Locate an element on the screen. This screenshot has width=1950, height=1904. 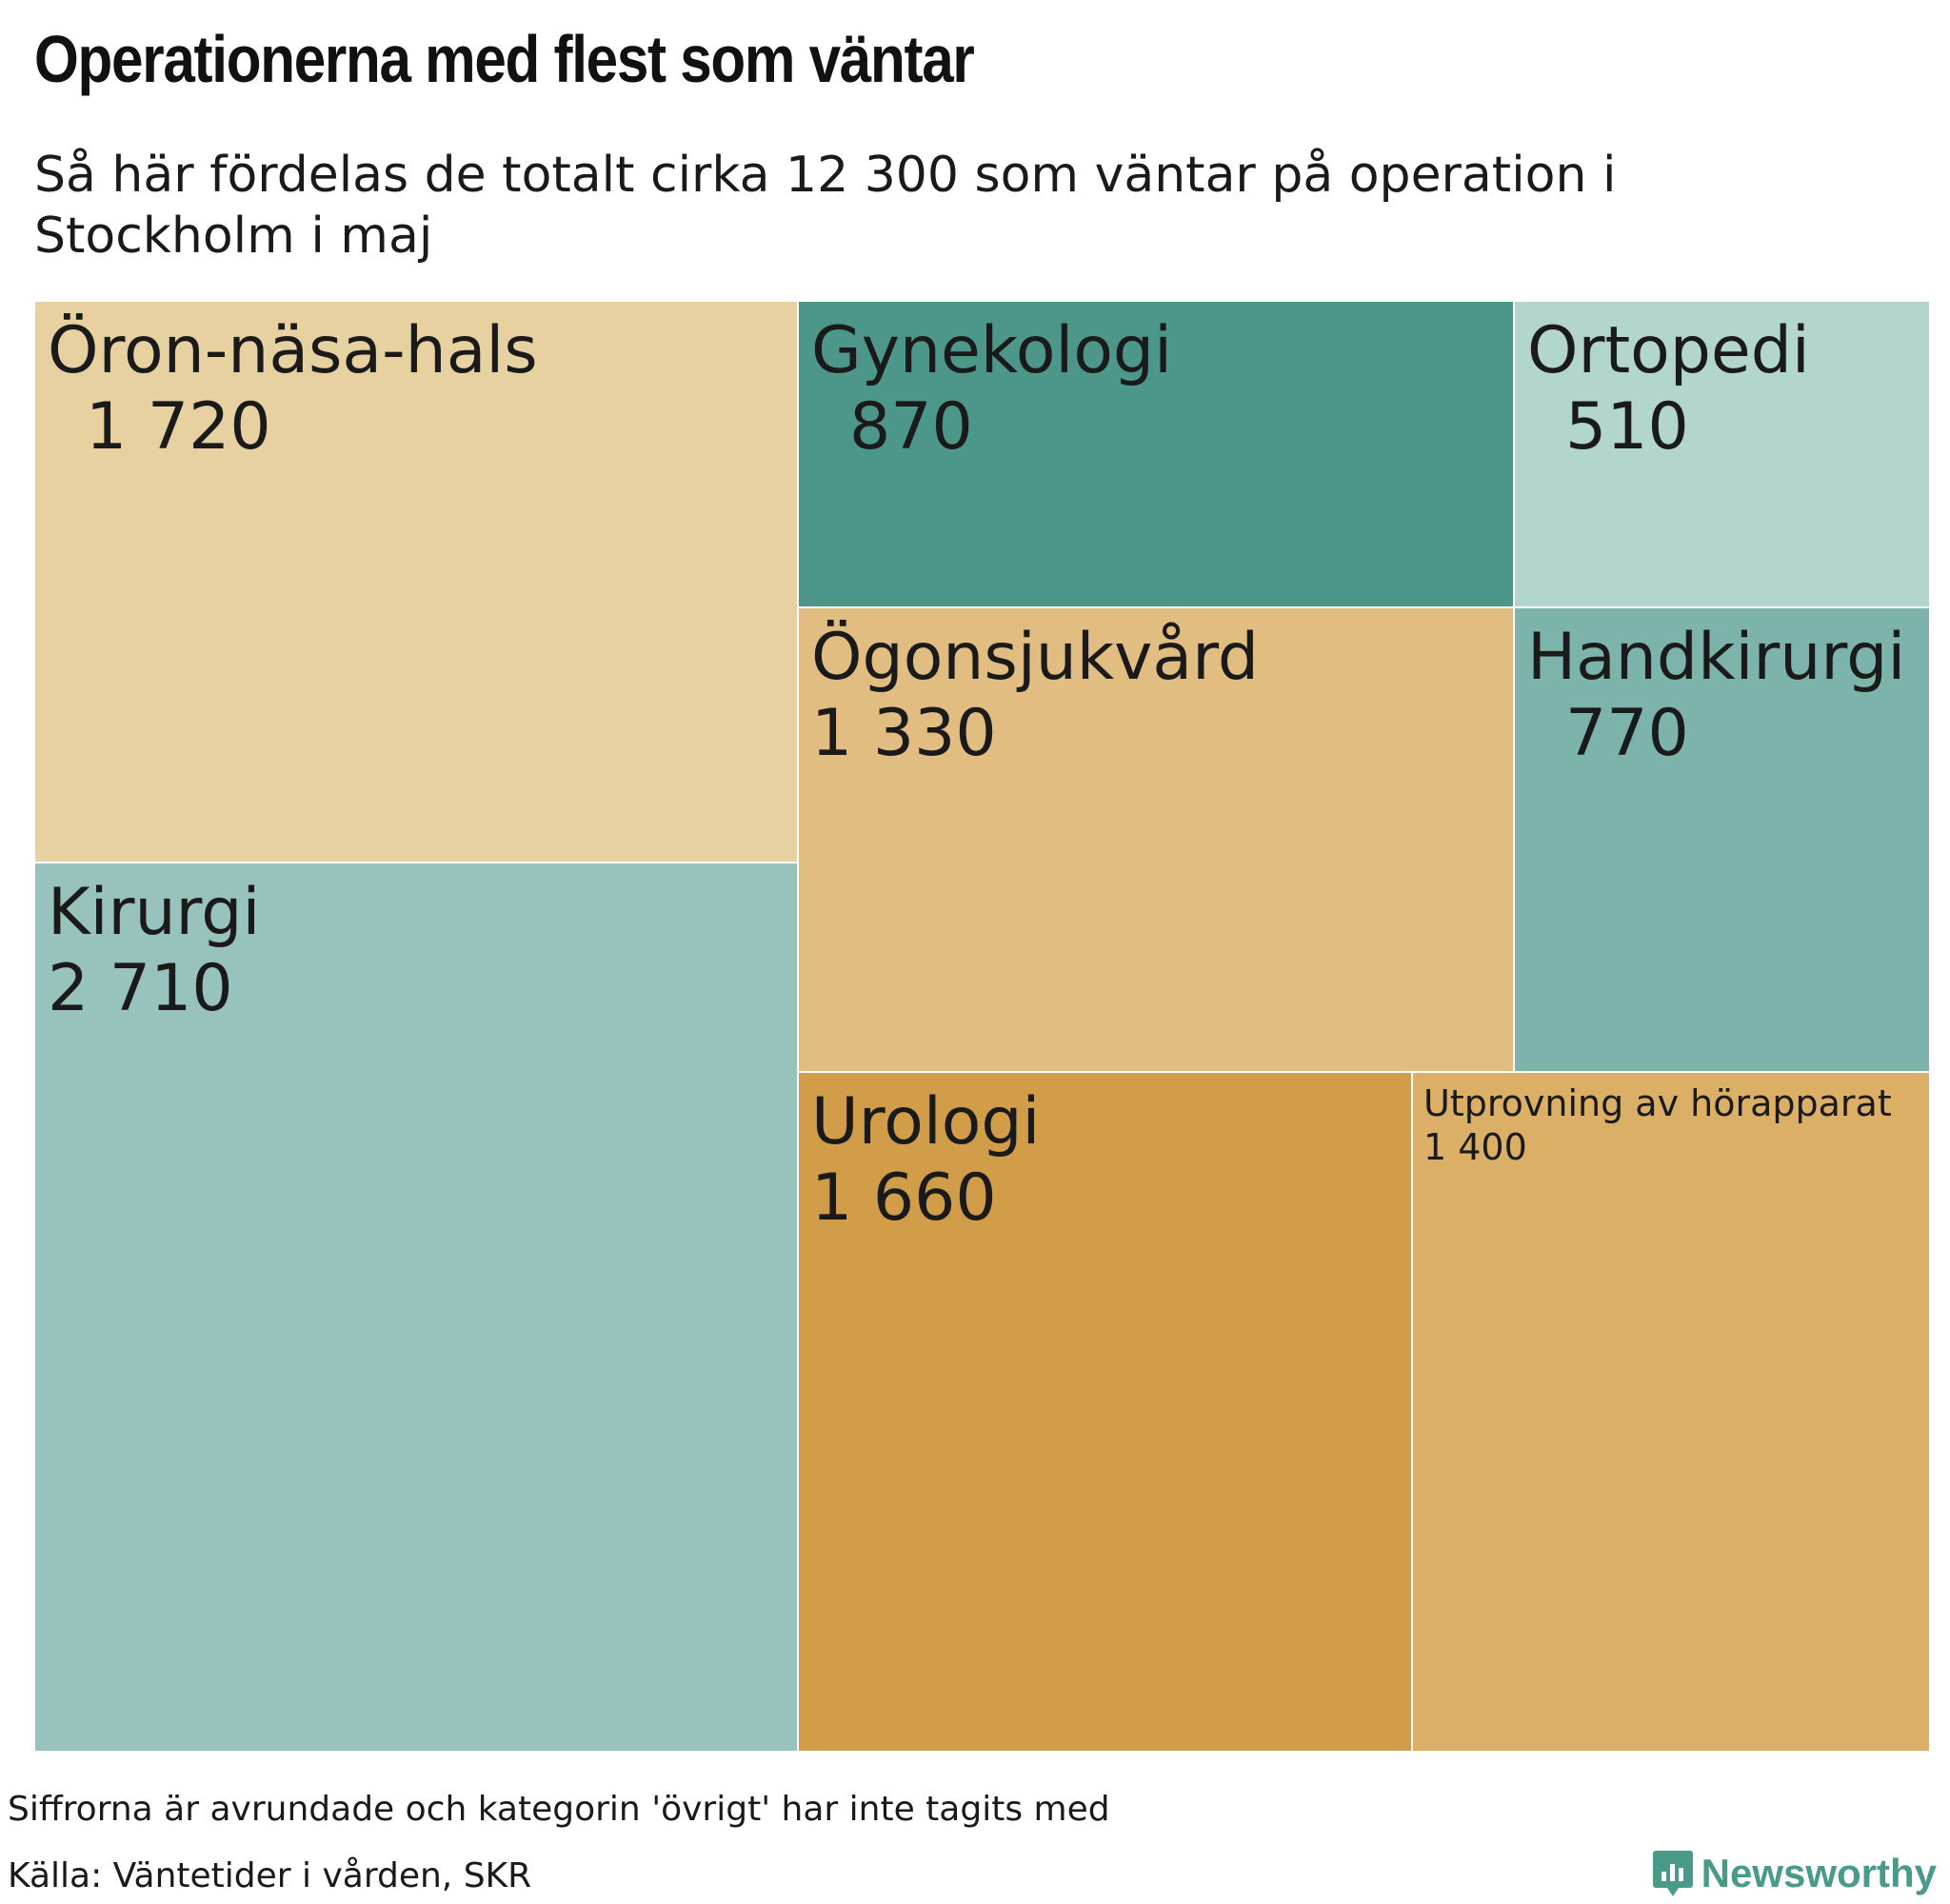
treemap-category-label: Ögonsjukvård is located at coordinates (1035, 657).